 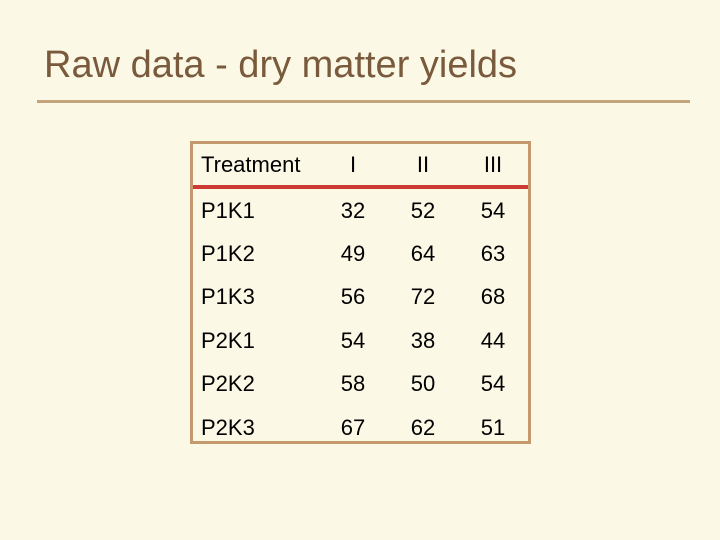 What do you see at coordinates (423, 384) in the screenshot?
I see `yield-cell: 50` at bounding box center [423, 384].